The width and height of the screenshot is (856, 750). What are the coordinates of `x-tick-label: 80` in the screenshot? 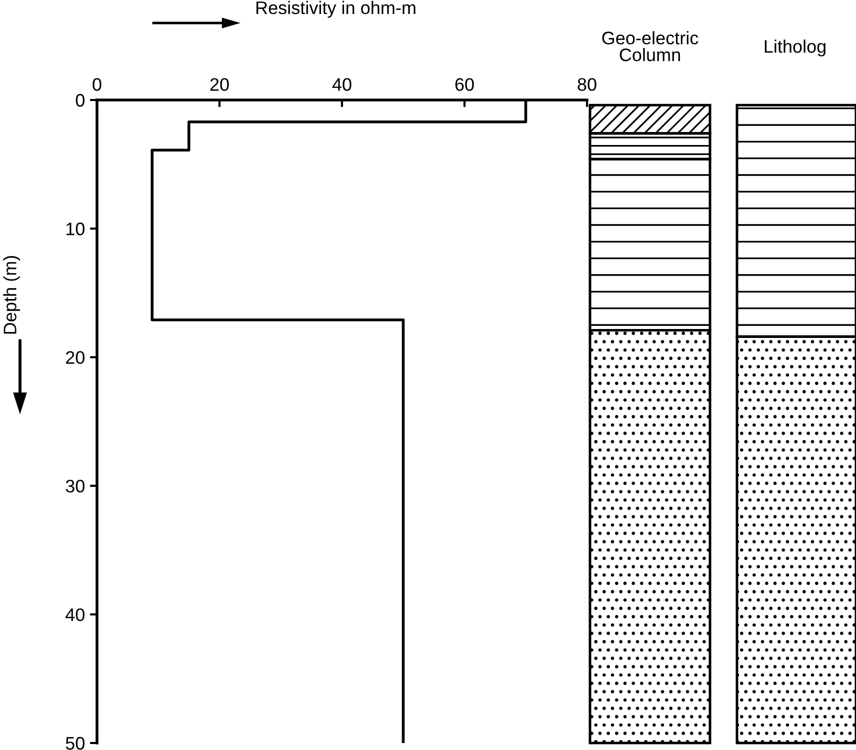 It's located at (587, 84).